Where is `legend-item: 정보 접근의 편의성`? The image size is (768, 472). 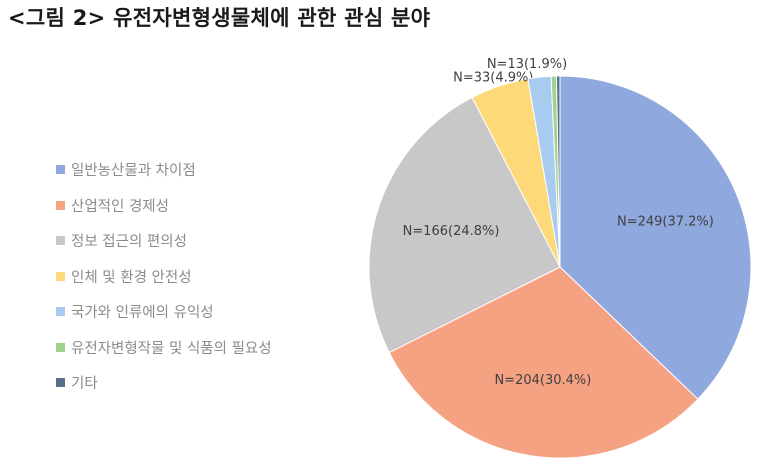
legend-item: 정보 접근의 편의성 is located at coordinates (164, 241).